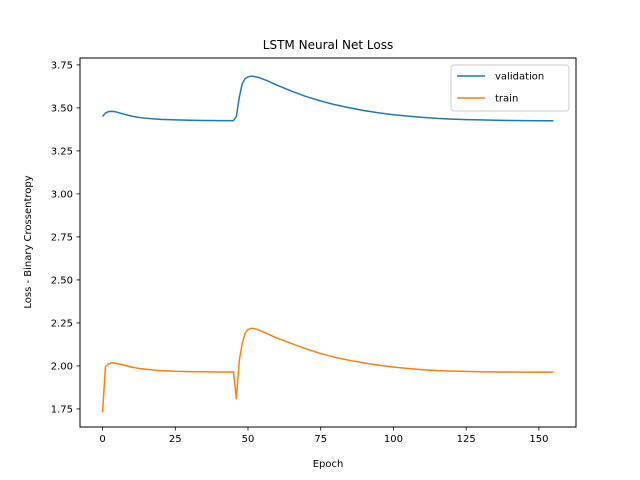  I want to click on series-line-train, so click(327, 370).